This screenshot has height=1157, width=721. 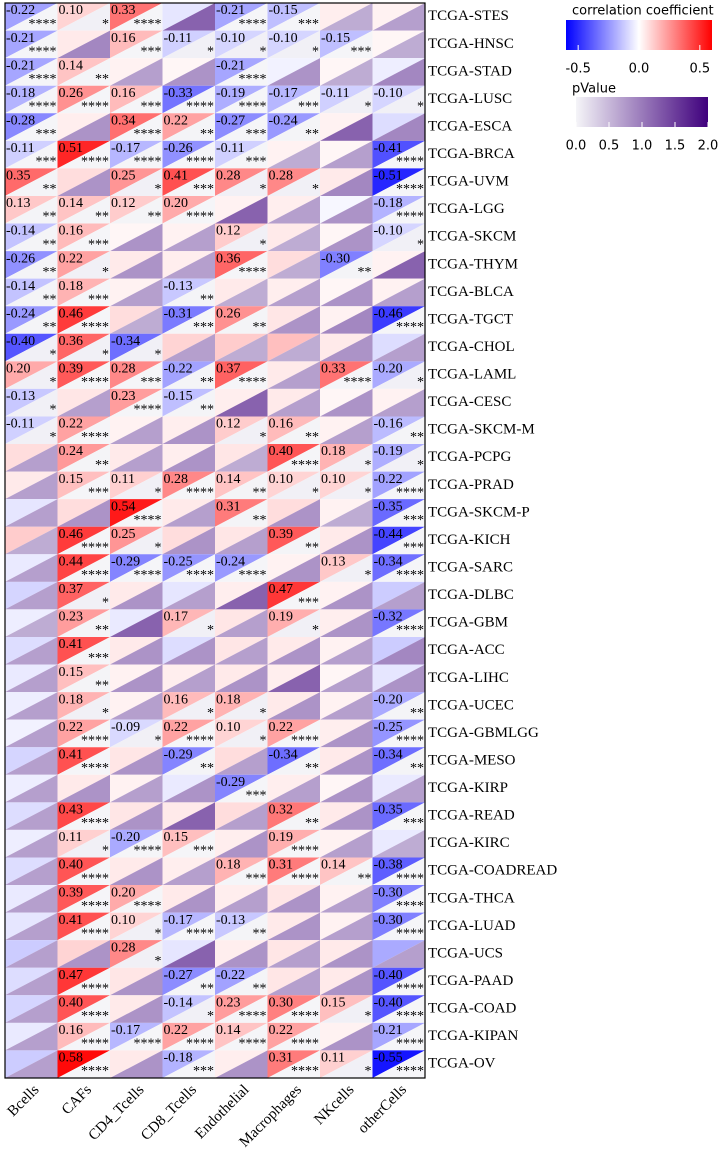 I want to click on value-label: -0.26, so click(x=20, y=258).